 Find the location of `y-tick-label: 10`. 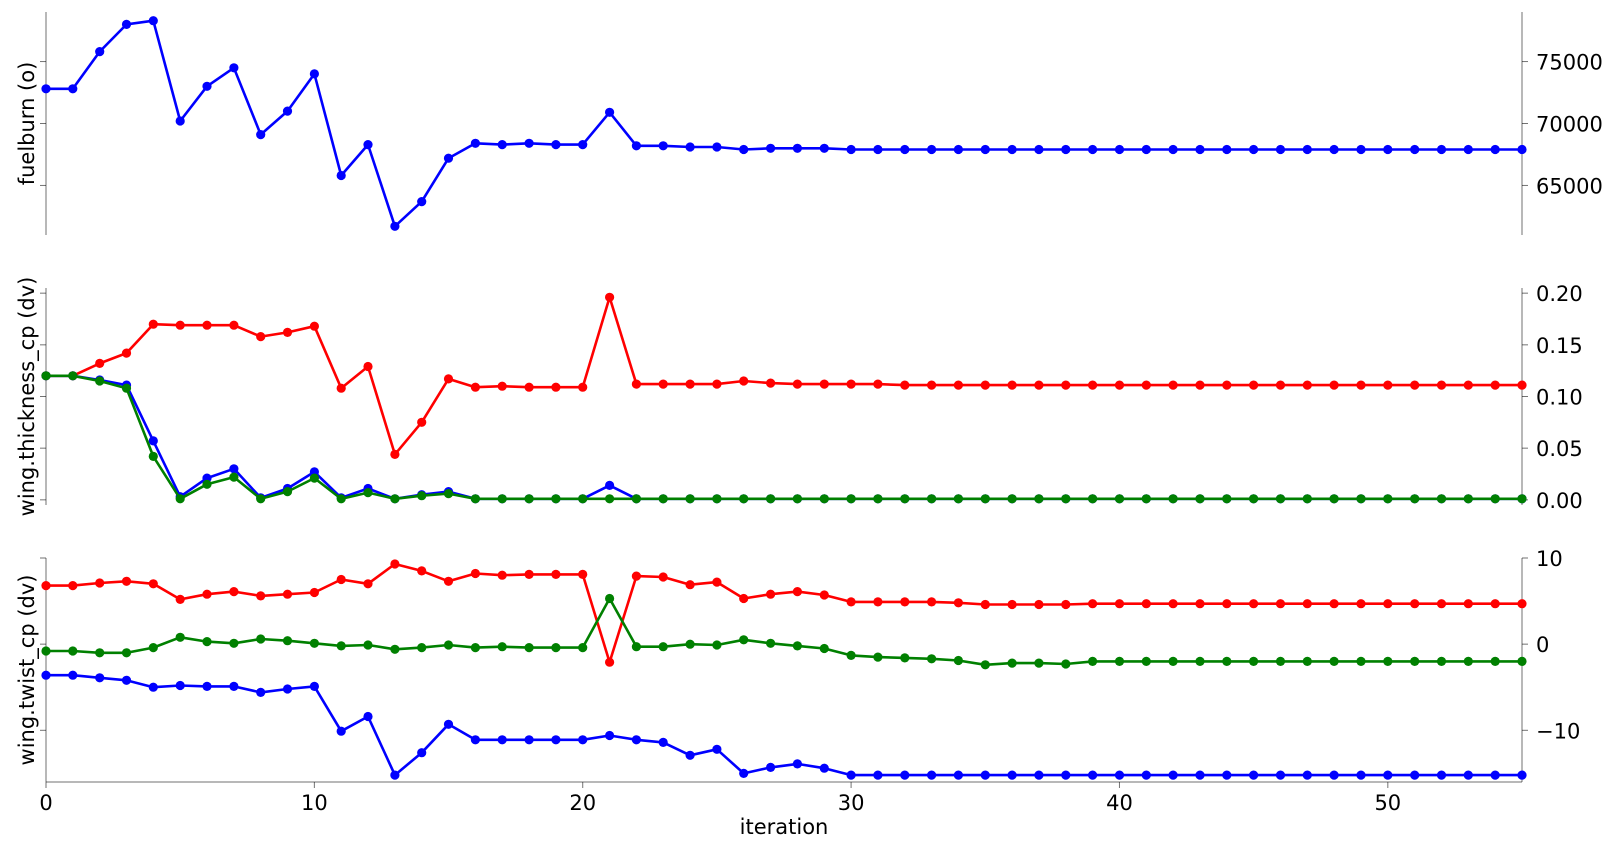

y-tick-label: 10 is located at coordinates (1549, 559).